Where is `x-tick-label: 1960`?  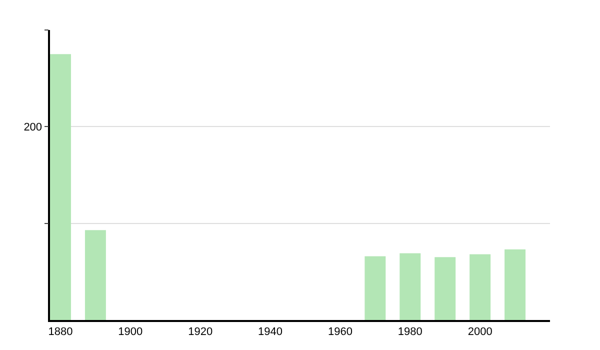
x-tick-label: 1960 is located at coordinates (340, 332).